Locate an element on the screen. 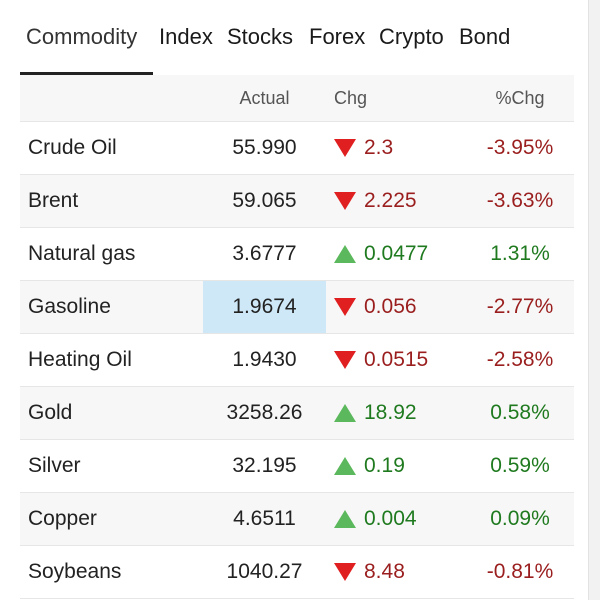 The image size is (600, 600). table-row: Soybeans 1040.27 8.48 -0.81% is located at coordinates (297, 572).